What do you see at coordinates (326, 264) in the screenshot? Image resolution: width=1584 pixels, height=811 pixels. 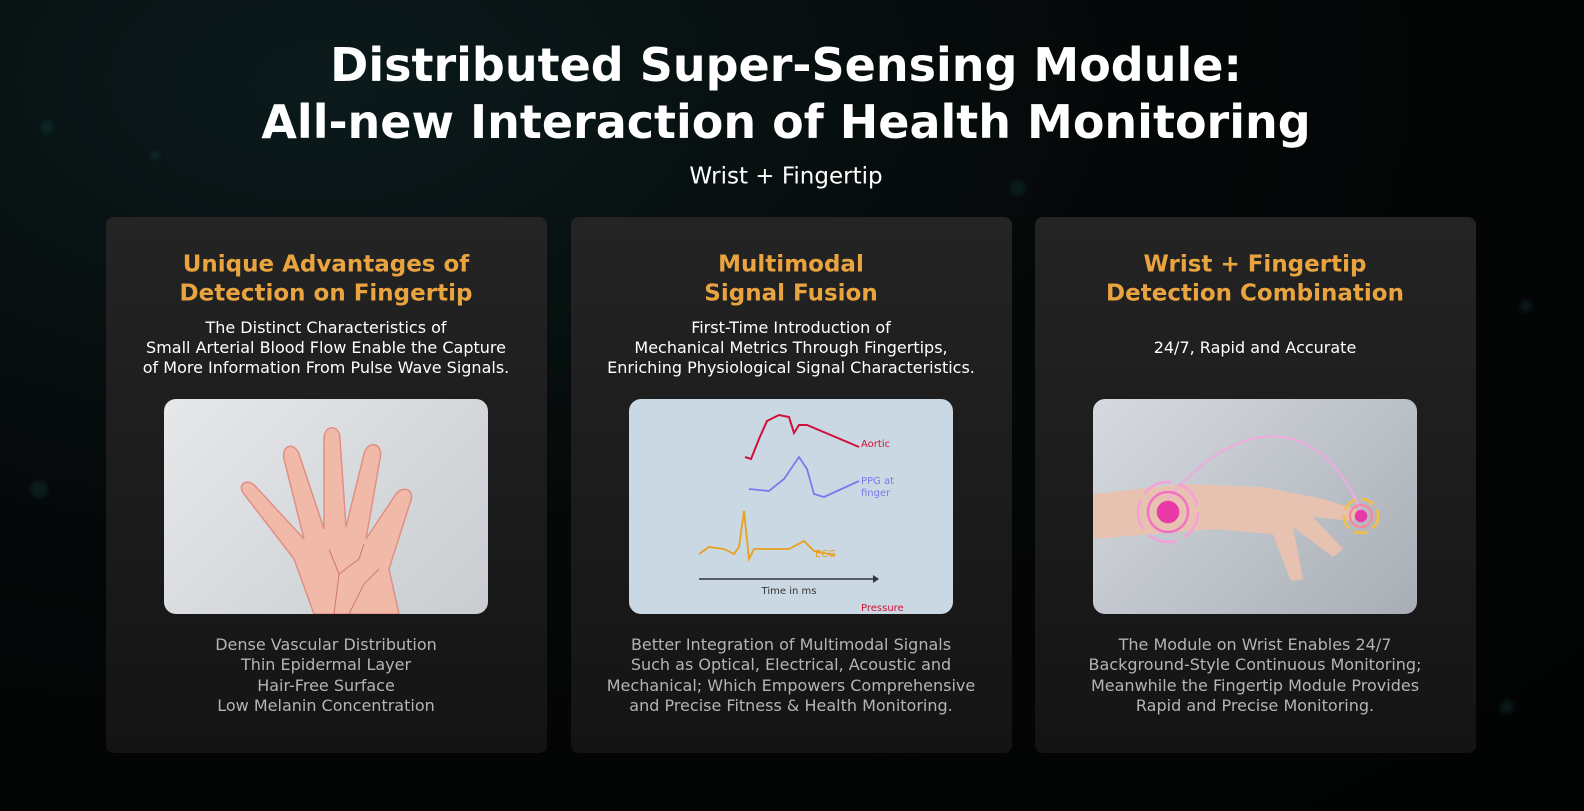 I see `card-title: Unique Advantages of` at bounding box center [326, 264].